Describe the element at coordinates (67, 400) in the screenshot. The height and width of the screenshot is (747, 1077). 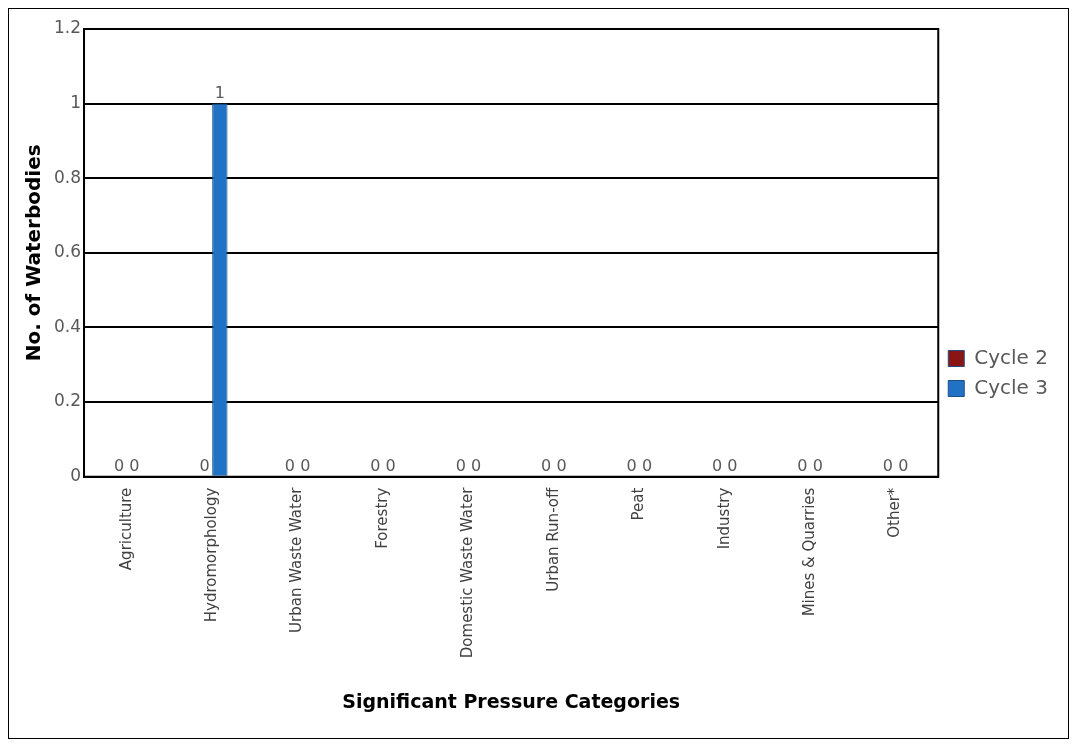
I see `y-tick-label: 0.2` at that location.